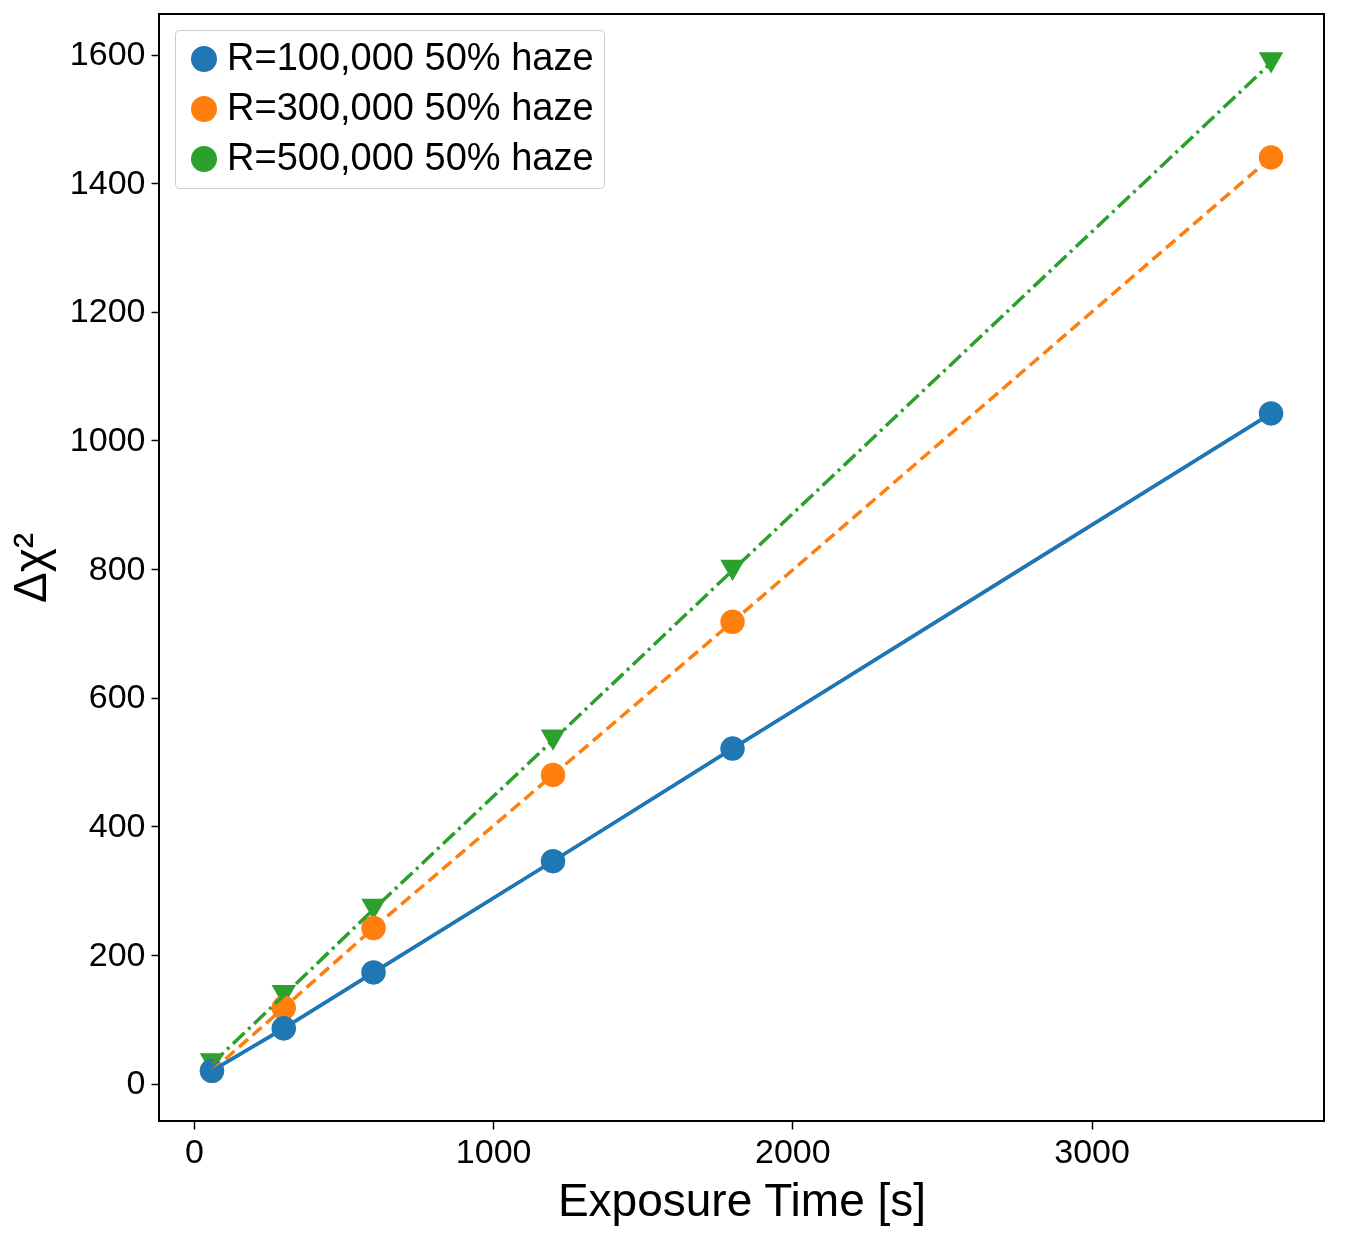 The width and height of the screenshot is (1348, 1244). I want to click on y-tick-label: 1200, so click(107, 310).